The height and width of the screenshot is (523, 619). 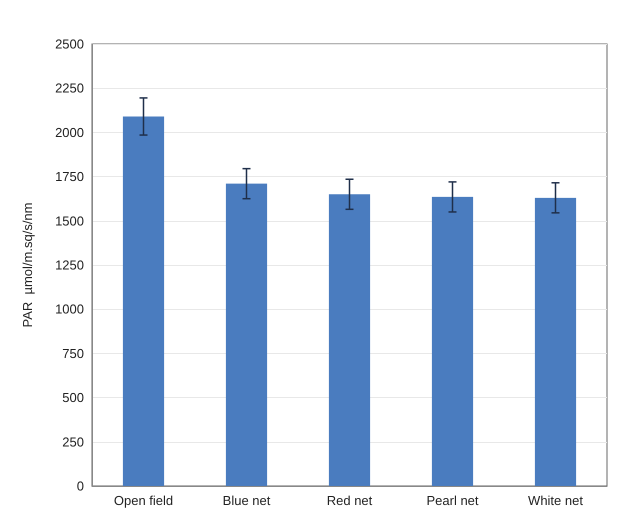 What do you see at coordinates (73, 353) in the screenshot?
I see `y-tick-label: 750` at bounding box center [73, 353].